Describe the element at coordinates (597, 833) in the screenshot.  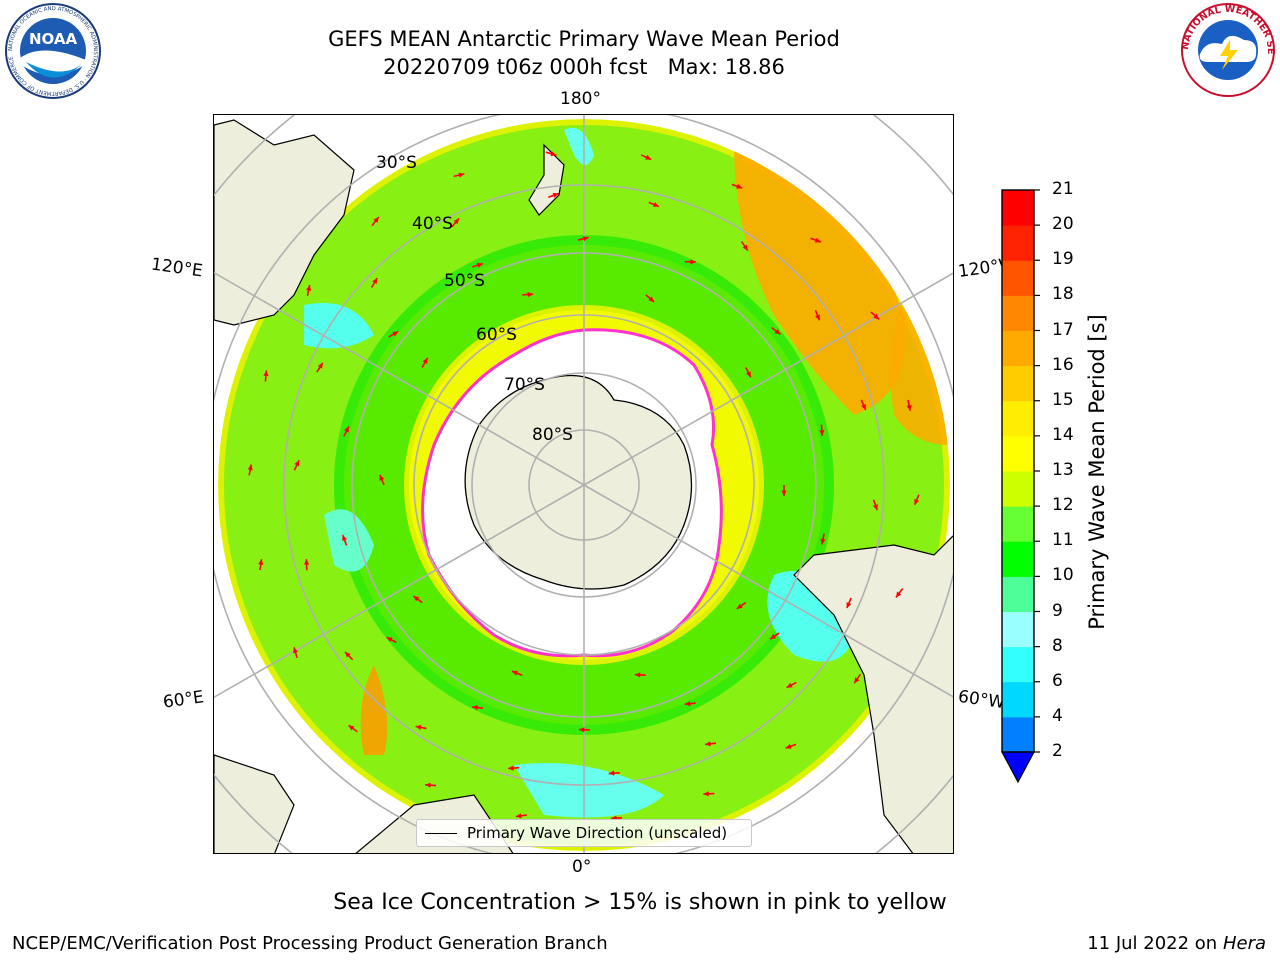
I see `legend-label: Primary Wave Direction (unscaled)` at that location.